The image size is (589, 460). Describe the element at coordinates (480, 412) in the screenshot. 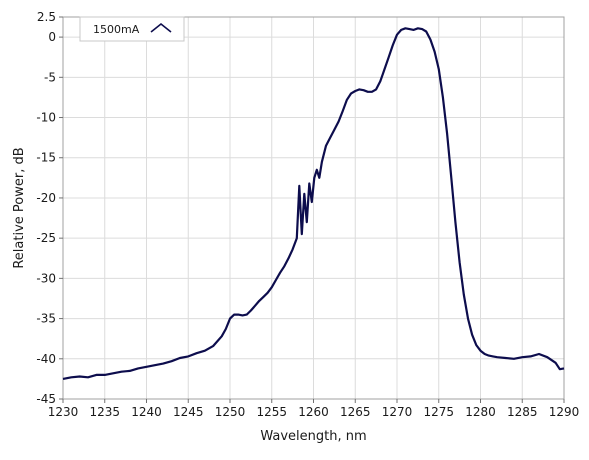

I see `x-tick-label: 1280` at that location.